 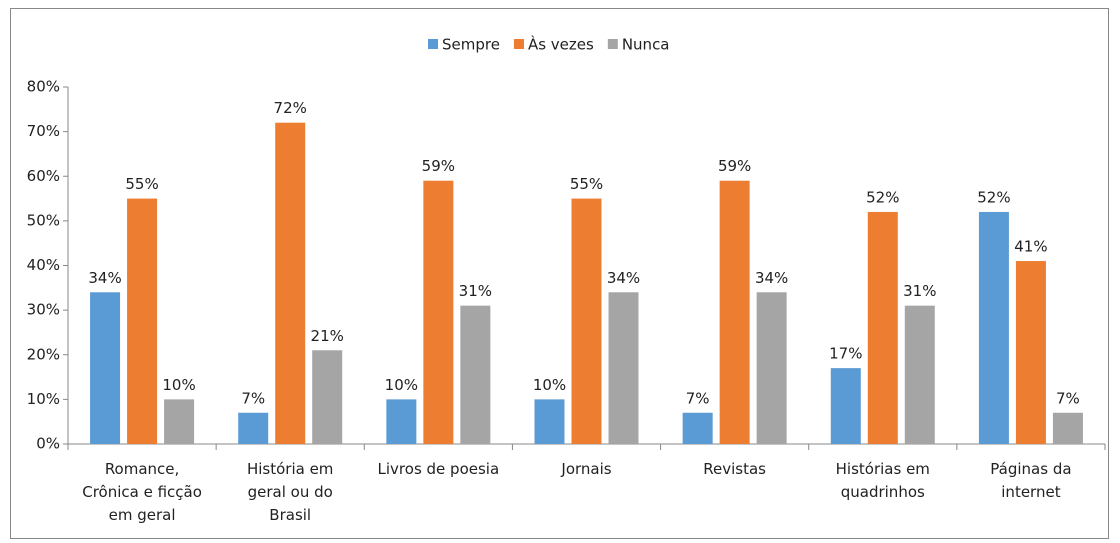 I want to click on y-tick-label: 70%, so click(x=43, y=131).